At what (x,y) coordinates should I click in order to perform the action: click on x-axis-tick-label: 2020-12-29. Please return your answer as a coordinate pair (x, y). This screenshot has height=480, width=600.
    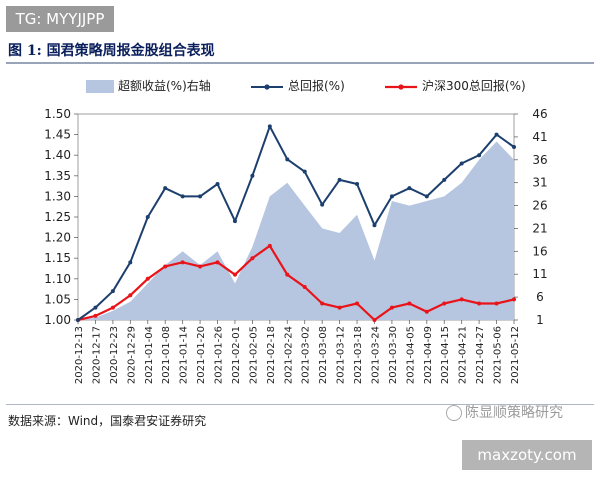
    Looking at the image, I should click on (131, 355).